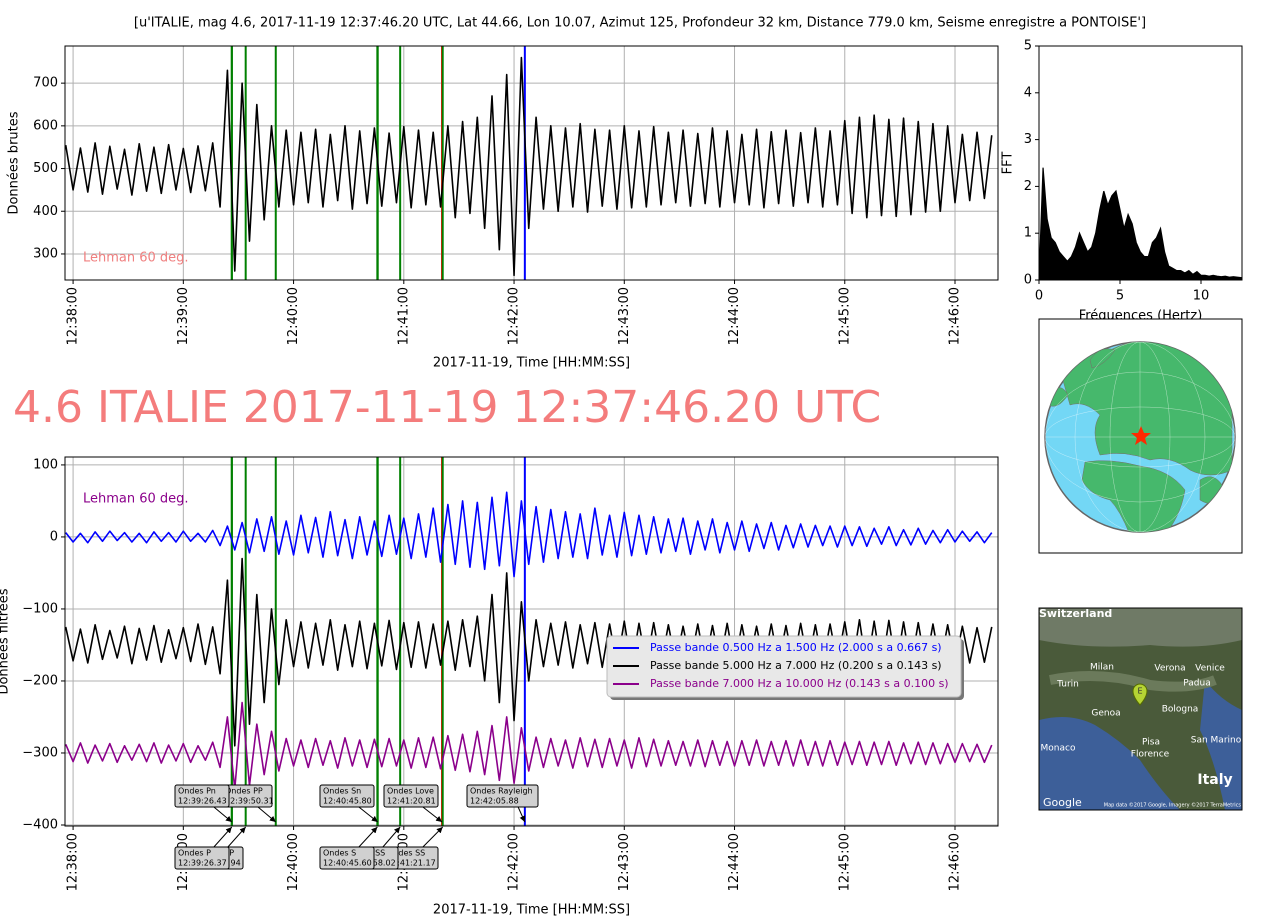 This screenshot has width=1280, height=918. What do you see at coordinates (40, 608) in the screenshot?
I see `y-tick-label: −100` at bounding box center [40, 608].